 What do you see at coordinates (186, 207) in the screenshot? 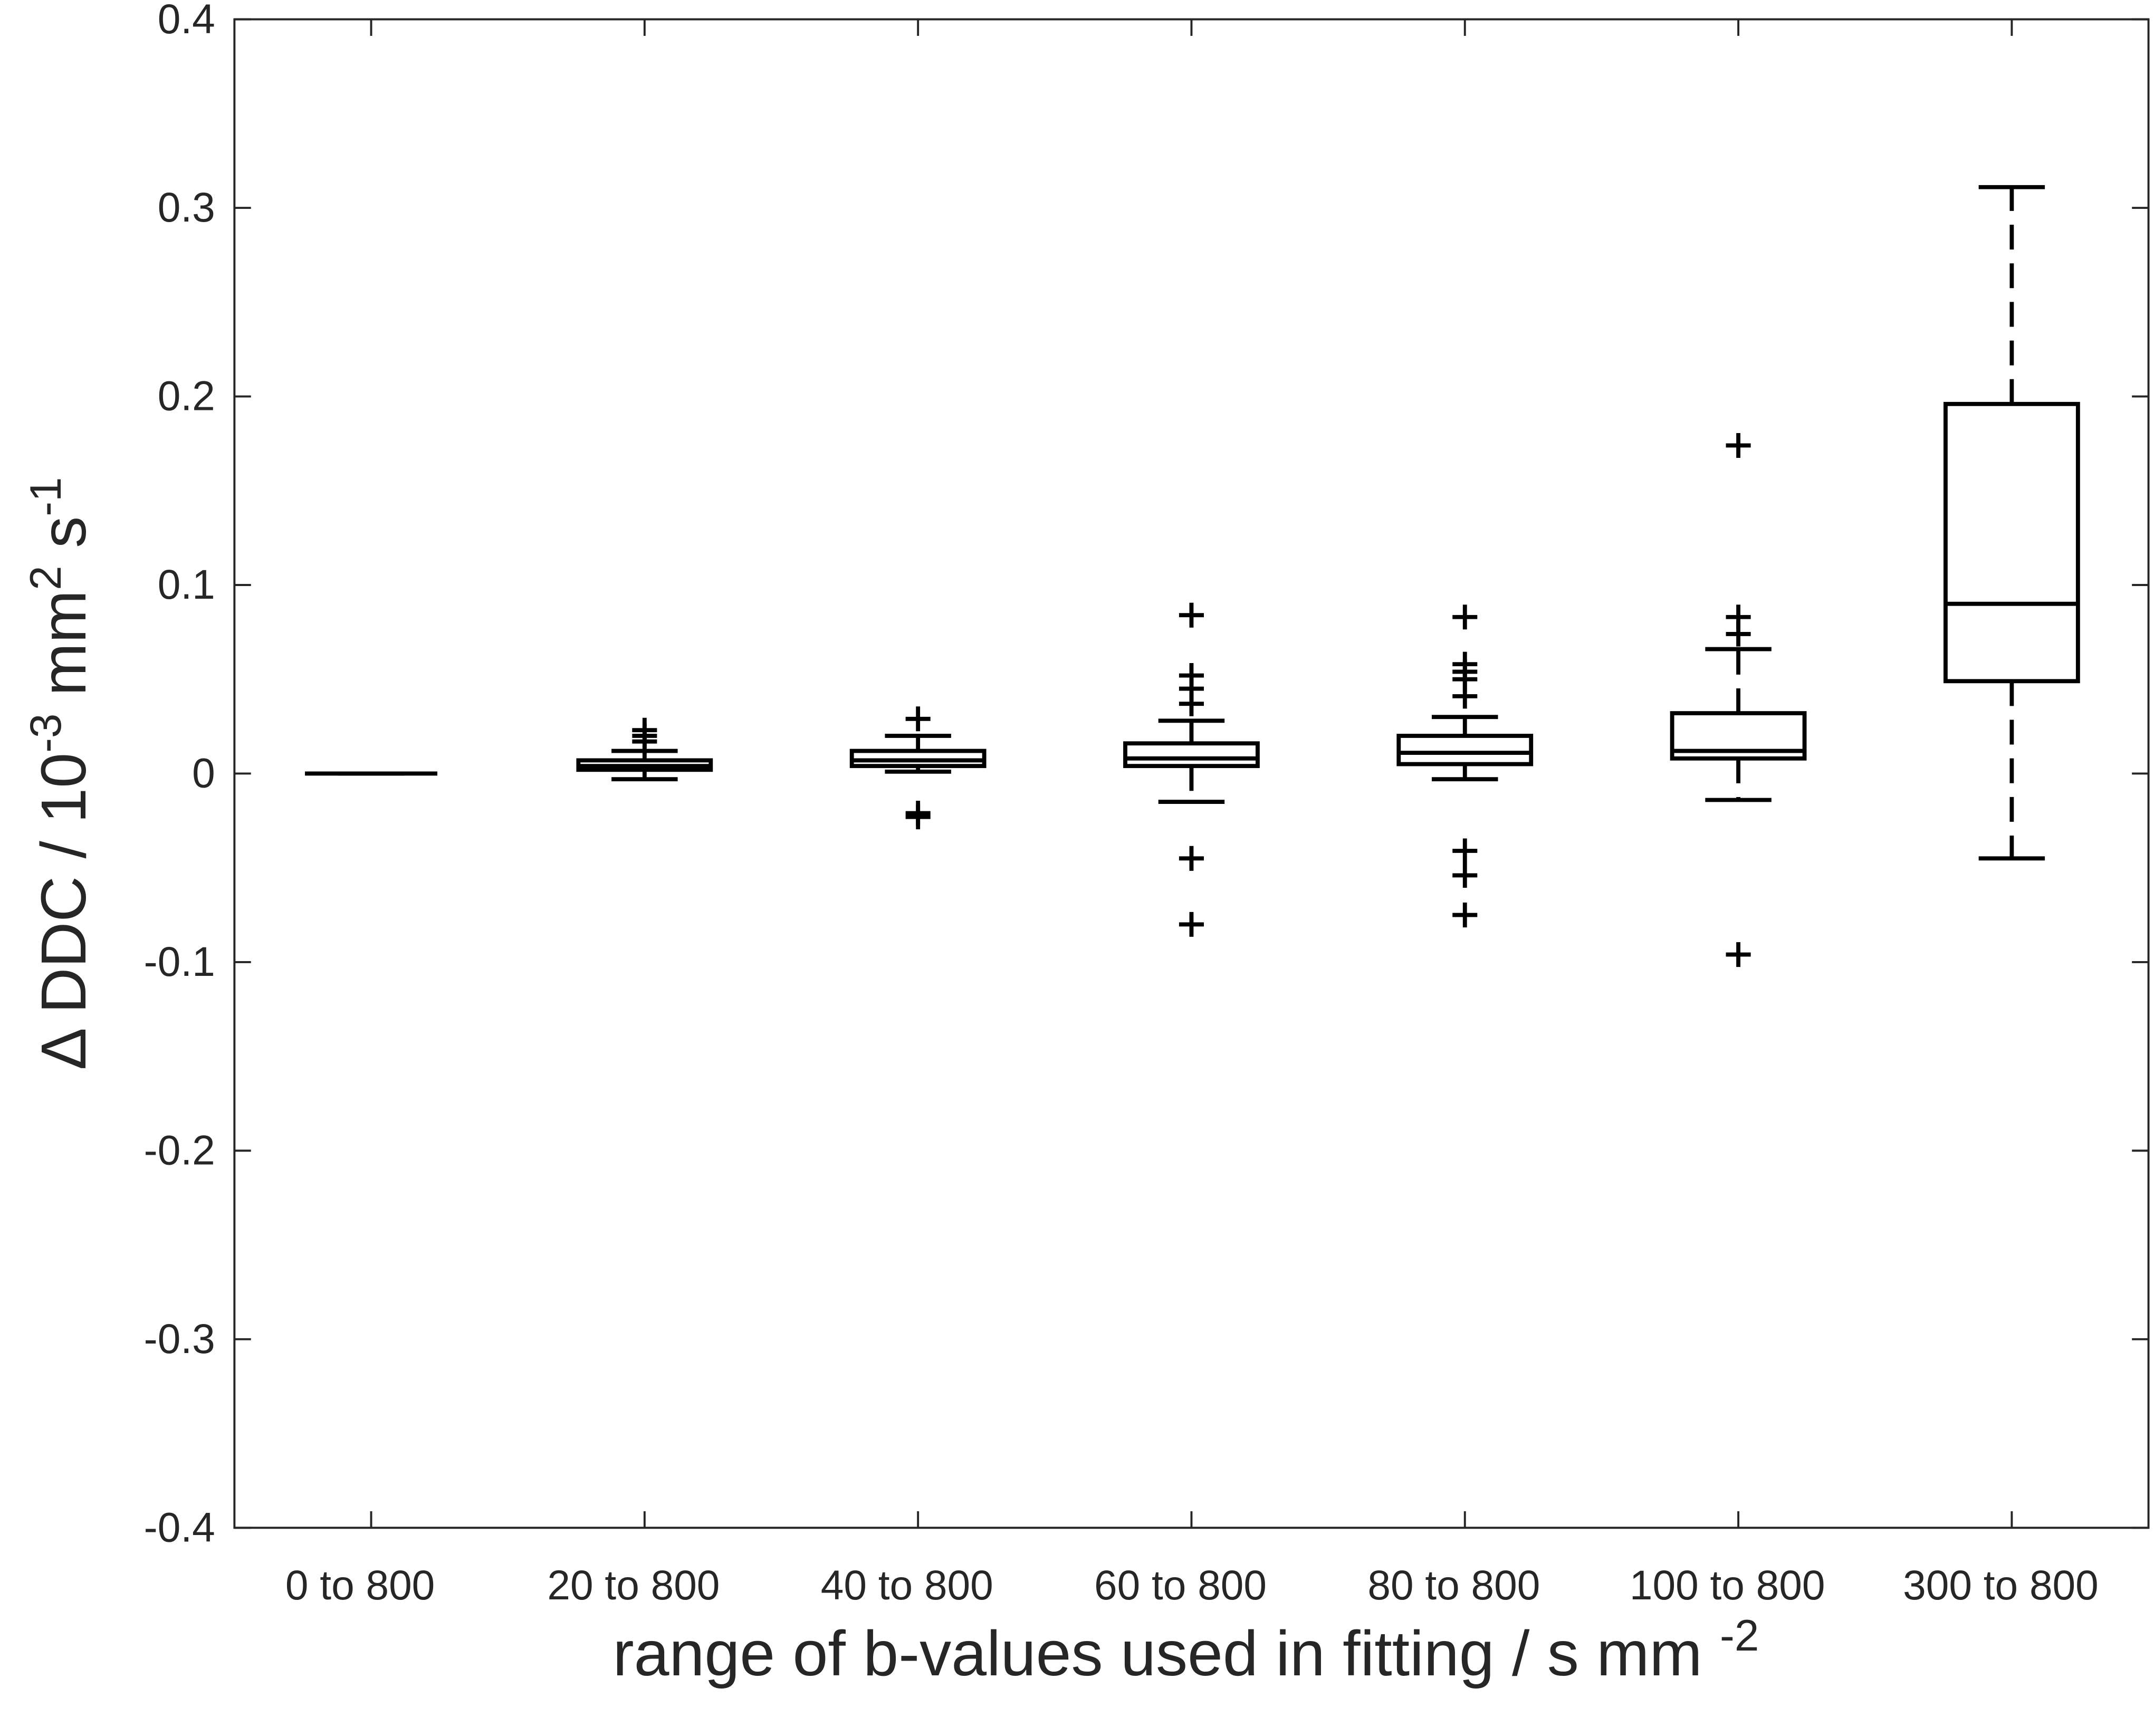
I see `y-tick-label: 0.3` at bounding box center [186, 207].